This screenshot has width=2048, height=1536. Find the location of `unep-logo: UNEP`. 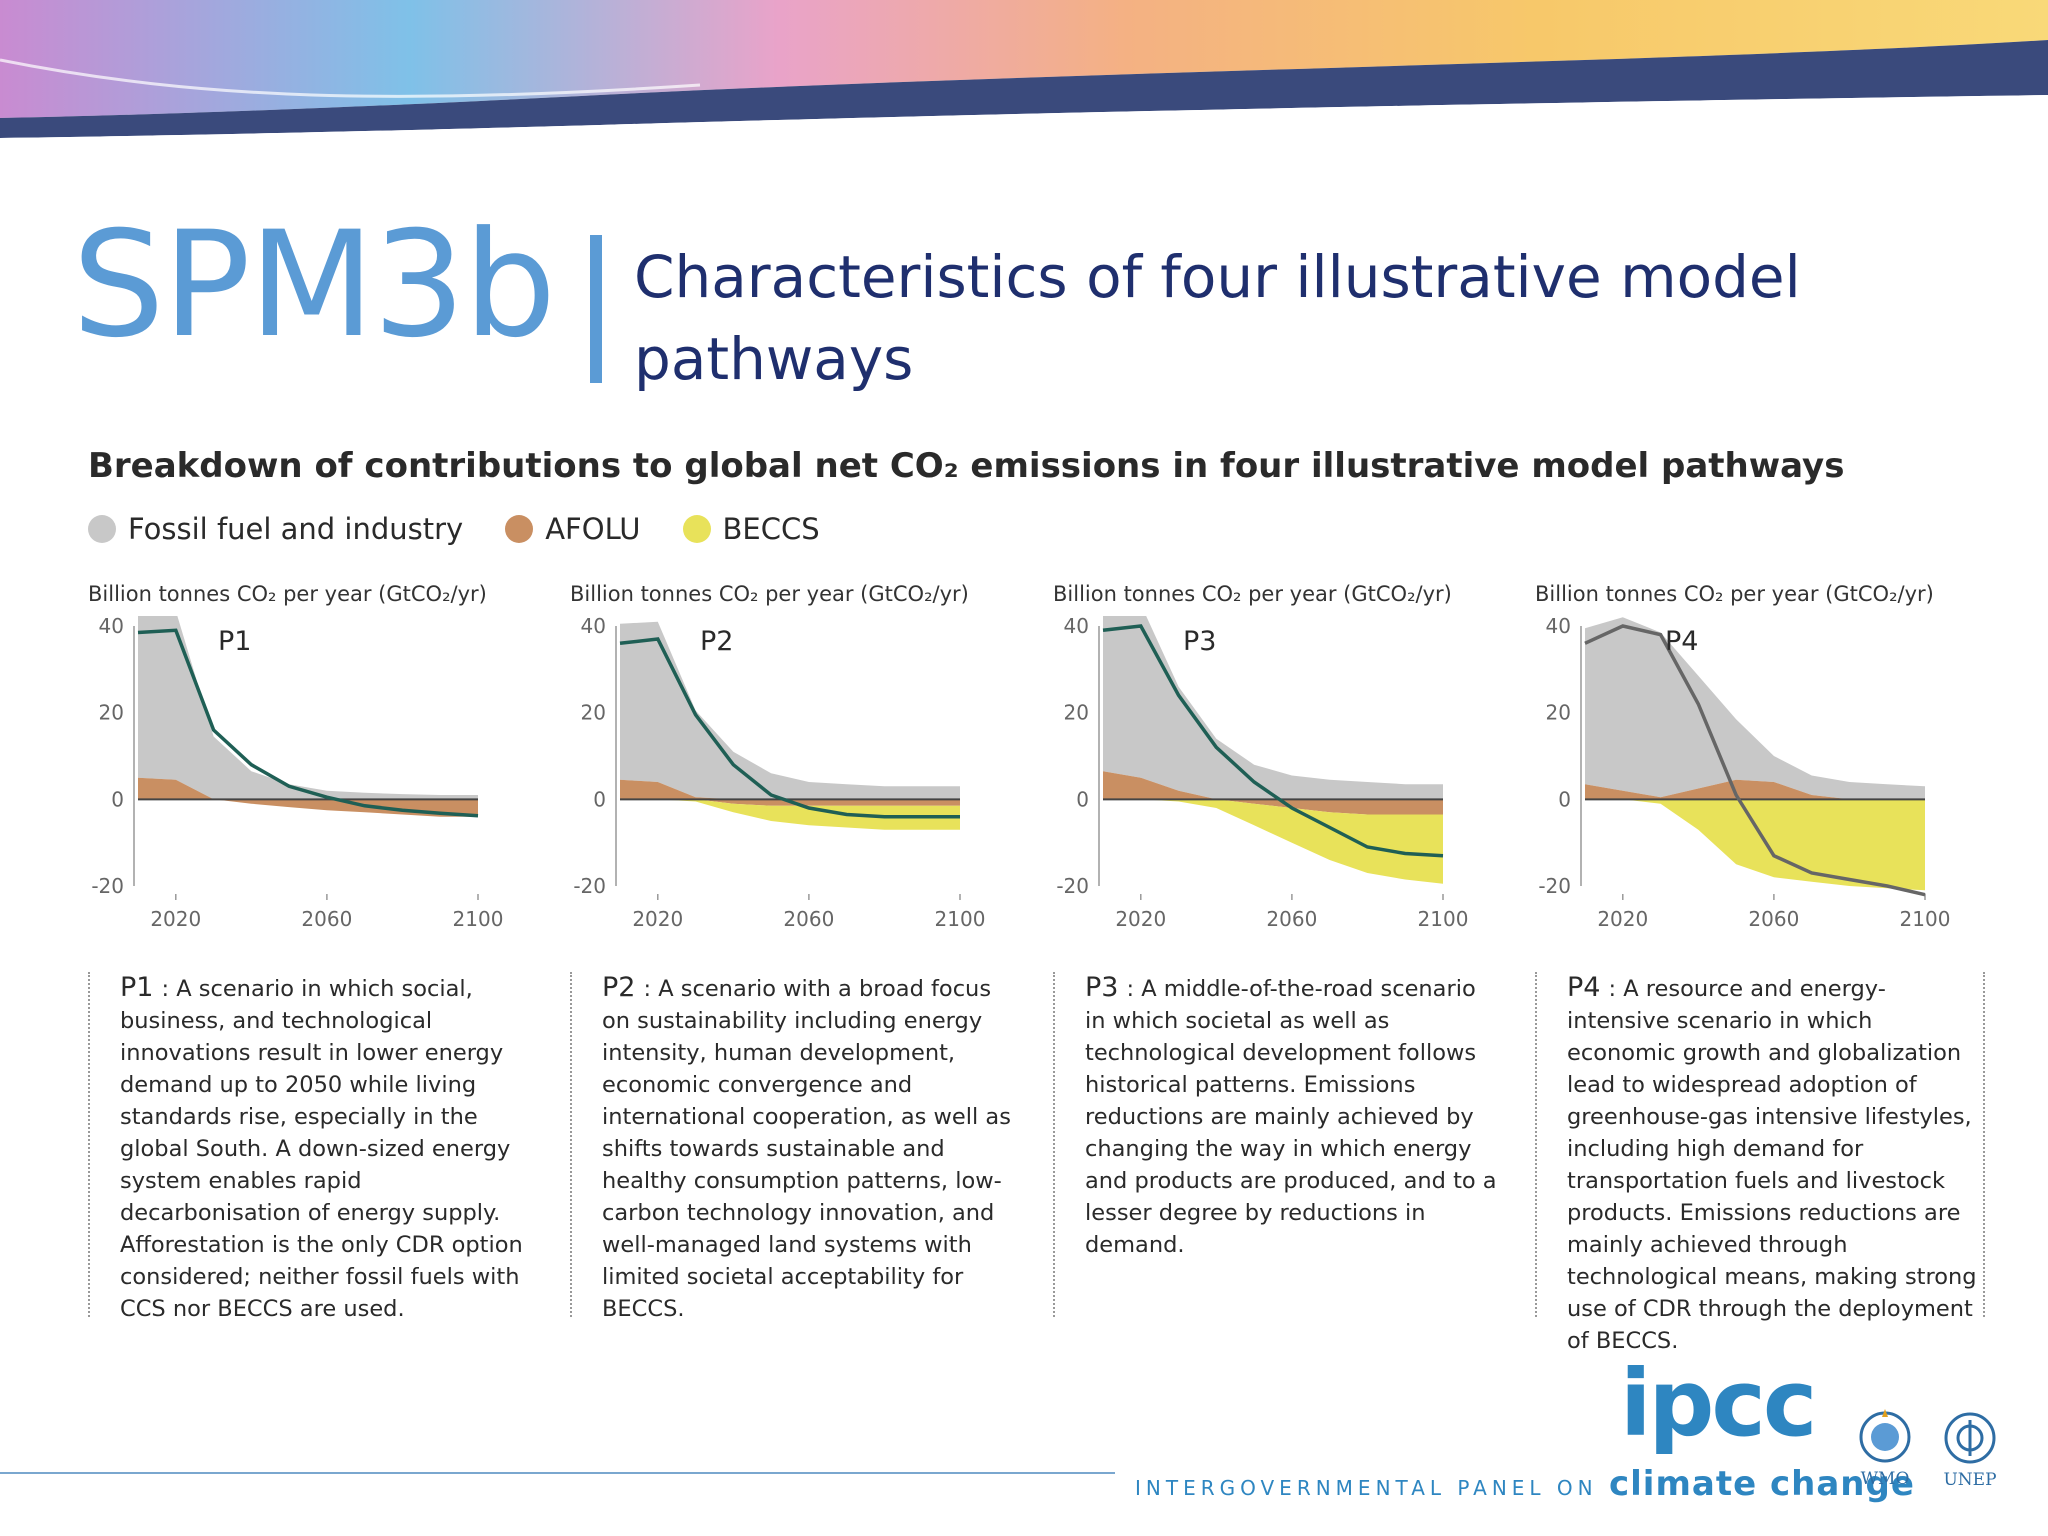

unep-logo: UNEP is located at coordinates (1970, 1450).